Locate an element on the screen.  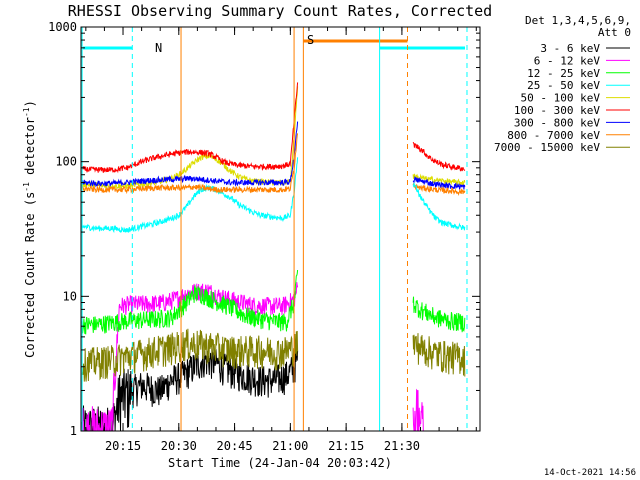
y-tick-label: 1000 is located at coordinates (62, 27).